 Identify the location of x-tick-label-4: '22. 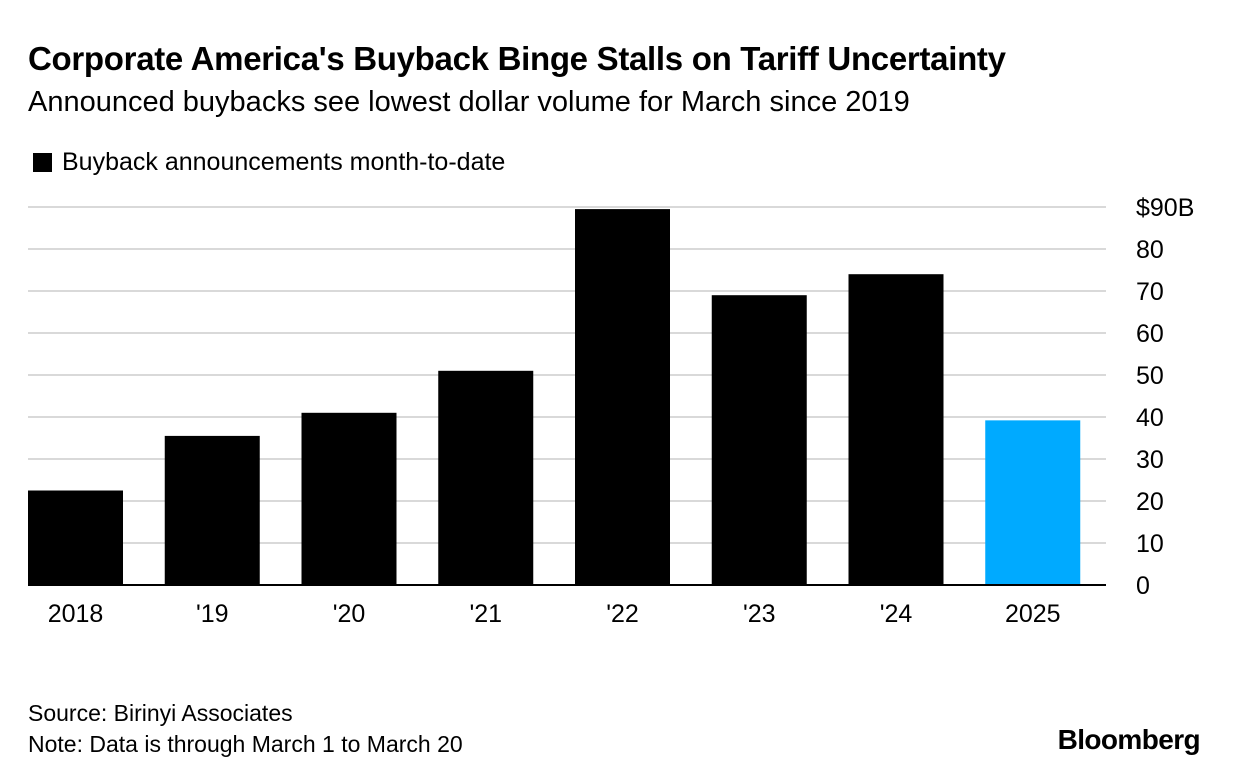
(622, 614).